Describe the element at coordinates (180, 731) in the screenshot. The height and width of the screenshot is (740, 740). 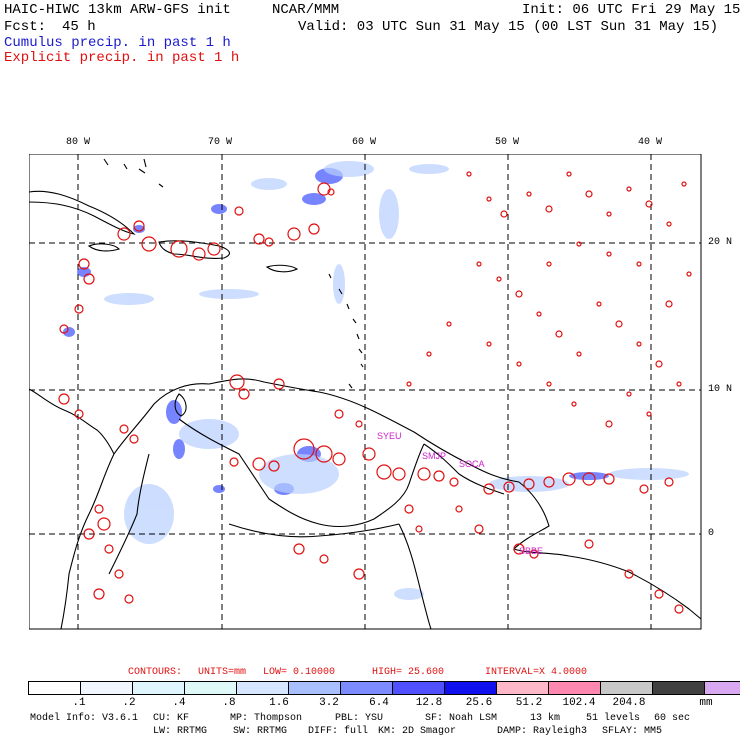
I see `model-info-item: LW: RRTMG` at that location.